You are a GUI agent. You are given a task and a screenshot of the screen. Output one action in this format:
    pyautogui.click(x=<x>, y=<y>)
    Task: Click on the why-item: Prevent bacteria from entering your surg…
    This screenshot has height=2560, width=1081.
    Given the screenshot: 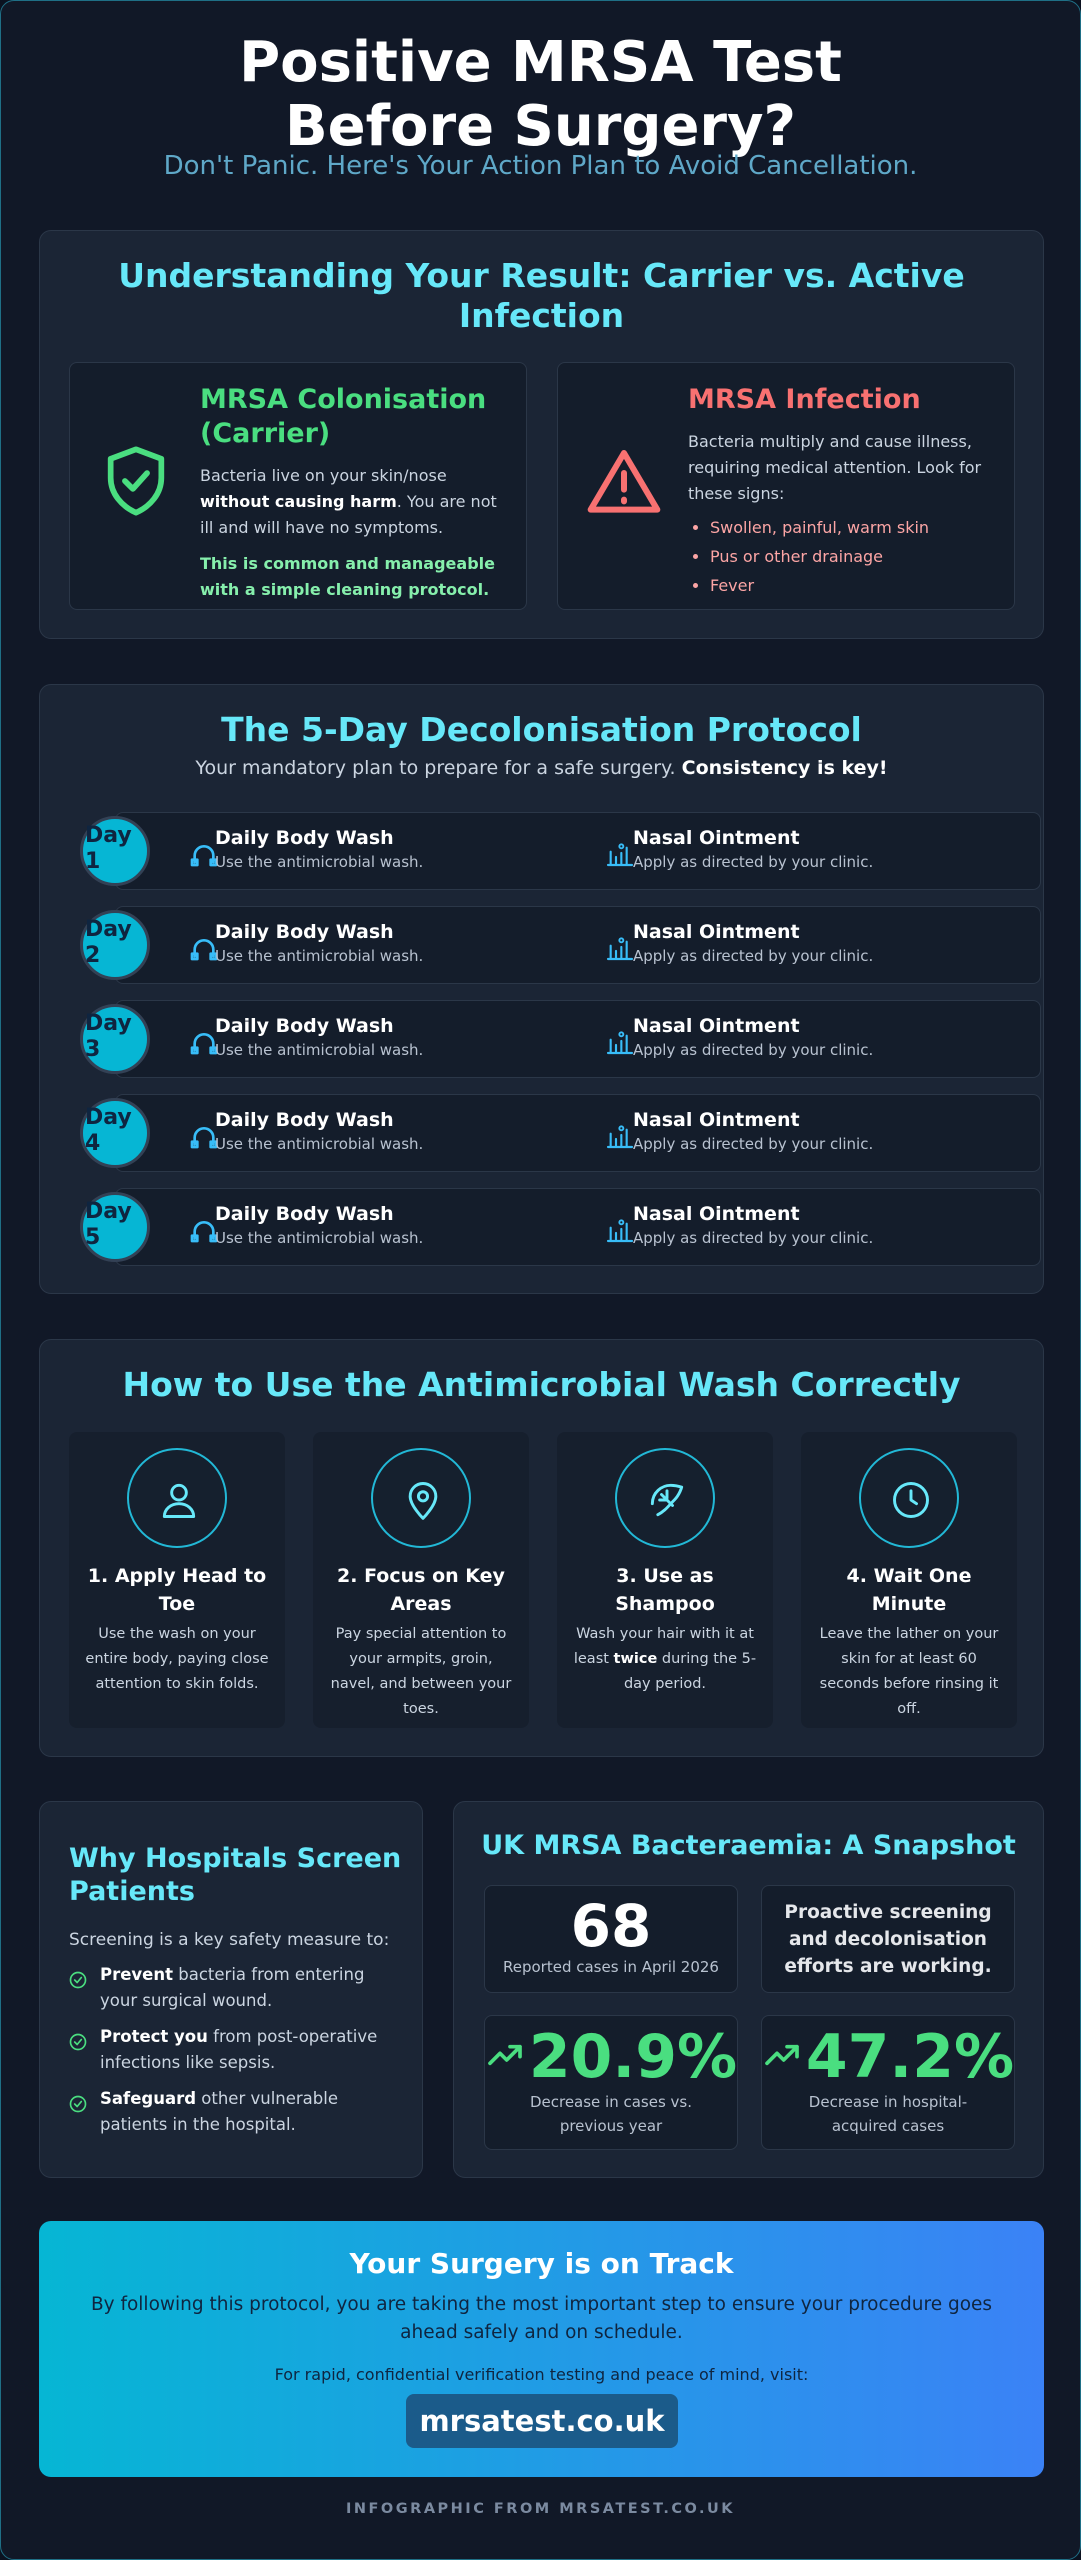 What is the action you would take?
    pyautogui.click(x=251, y=1988)
    